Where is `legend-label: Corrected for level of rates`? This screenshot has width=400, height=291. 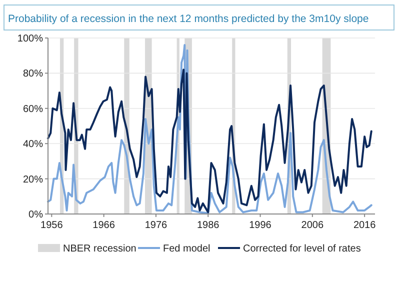 legend-label: Corrected for level of rates is located at coordinates (302, 249).